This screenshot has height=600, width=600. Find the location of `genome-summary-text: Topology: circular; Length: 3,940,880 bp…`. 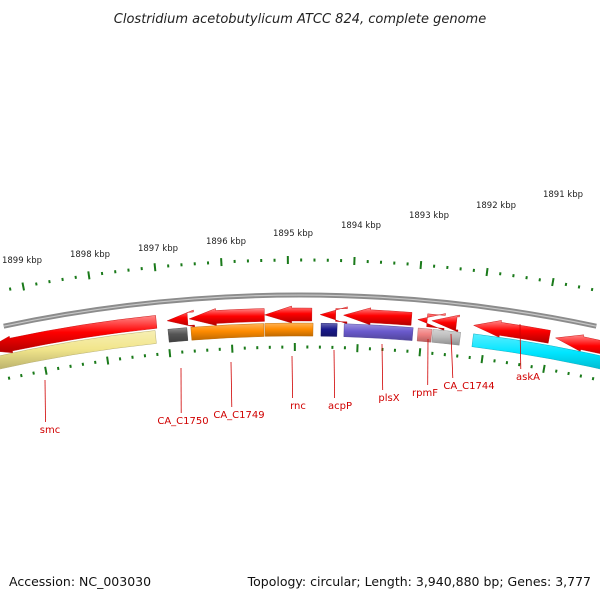

genome-summary-text: Topology: circular; Length: 3,940,880 bp… is located at coordinates (419, 581).